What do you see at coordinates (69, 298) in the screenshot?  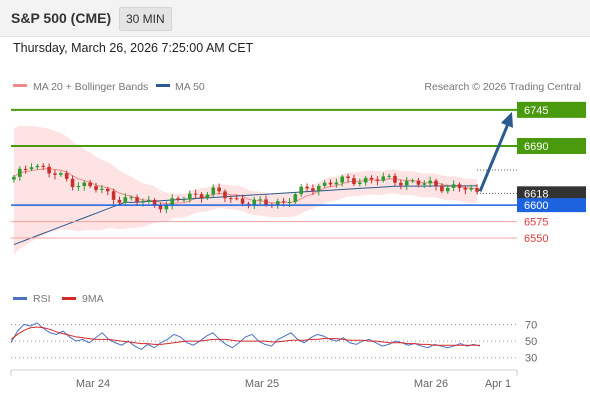 I see `rsi-ma-legend-swatch` at bounding box center [69, 298].